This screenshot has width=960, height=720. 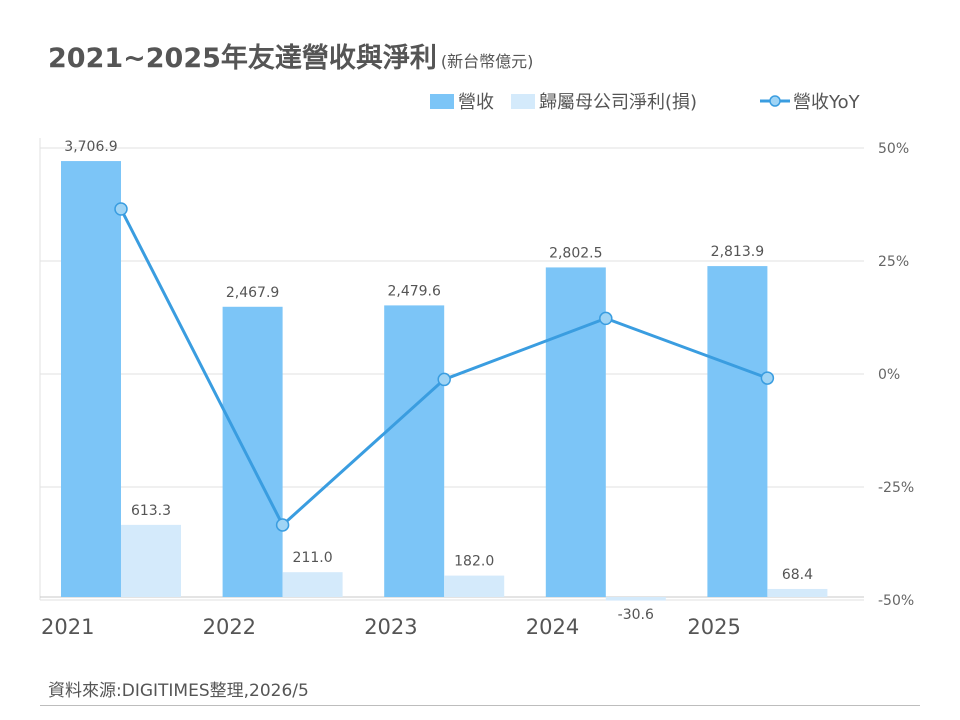 I want to click on x-tick-label: 2023, so click(x=390, y=627).